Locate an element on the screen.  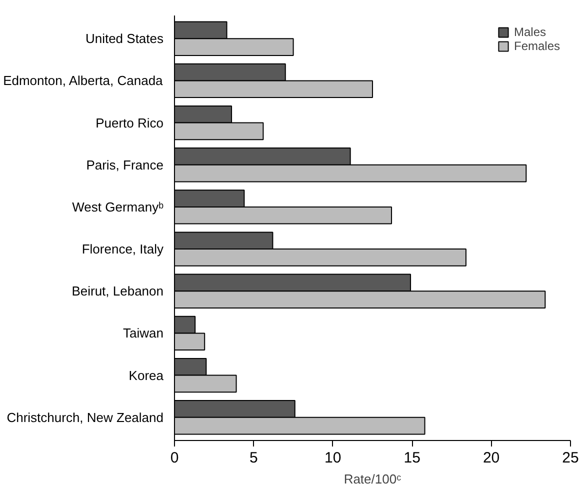
x-axis-title: Rate/100ᶜ is located at coordinates (373, 479).